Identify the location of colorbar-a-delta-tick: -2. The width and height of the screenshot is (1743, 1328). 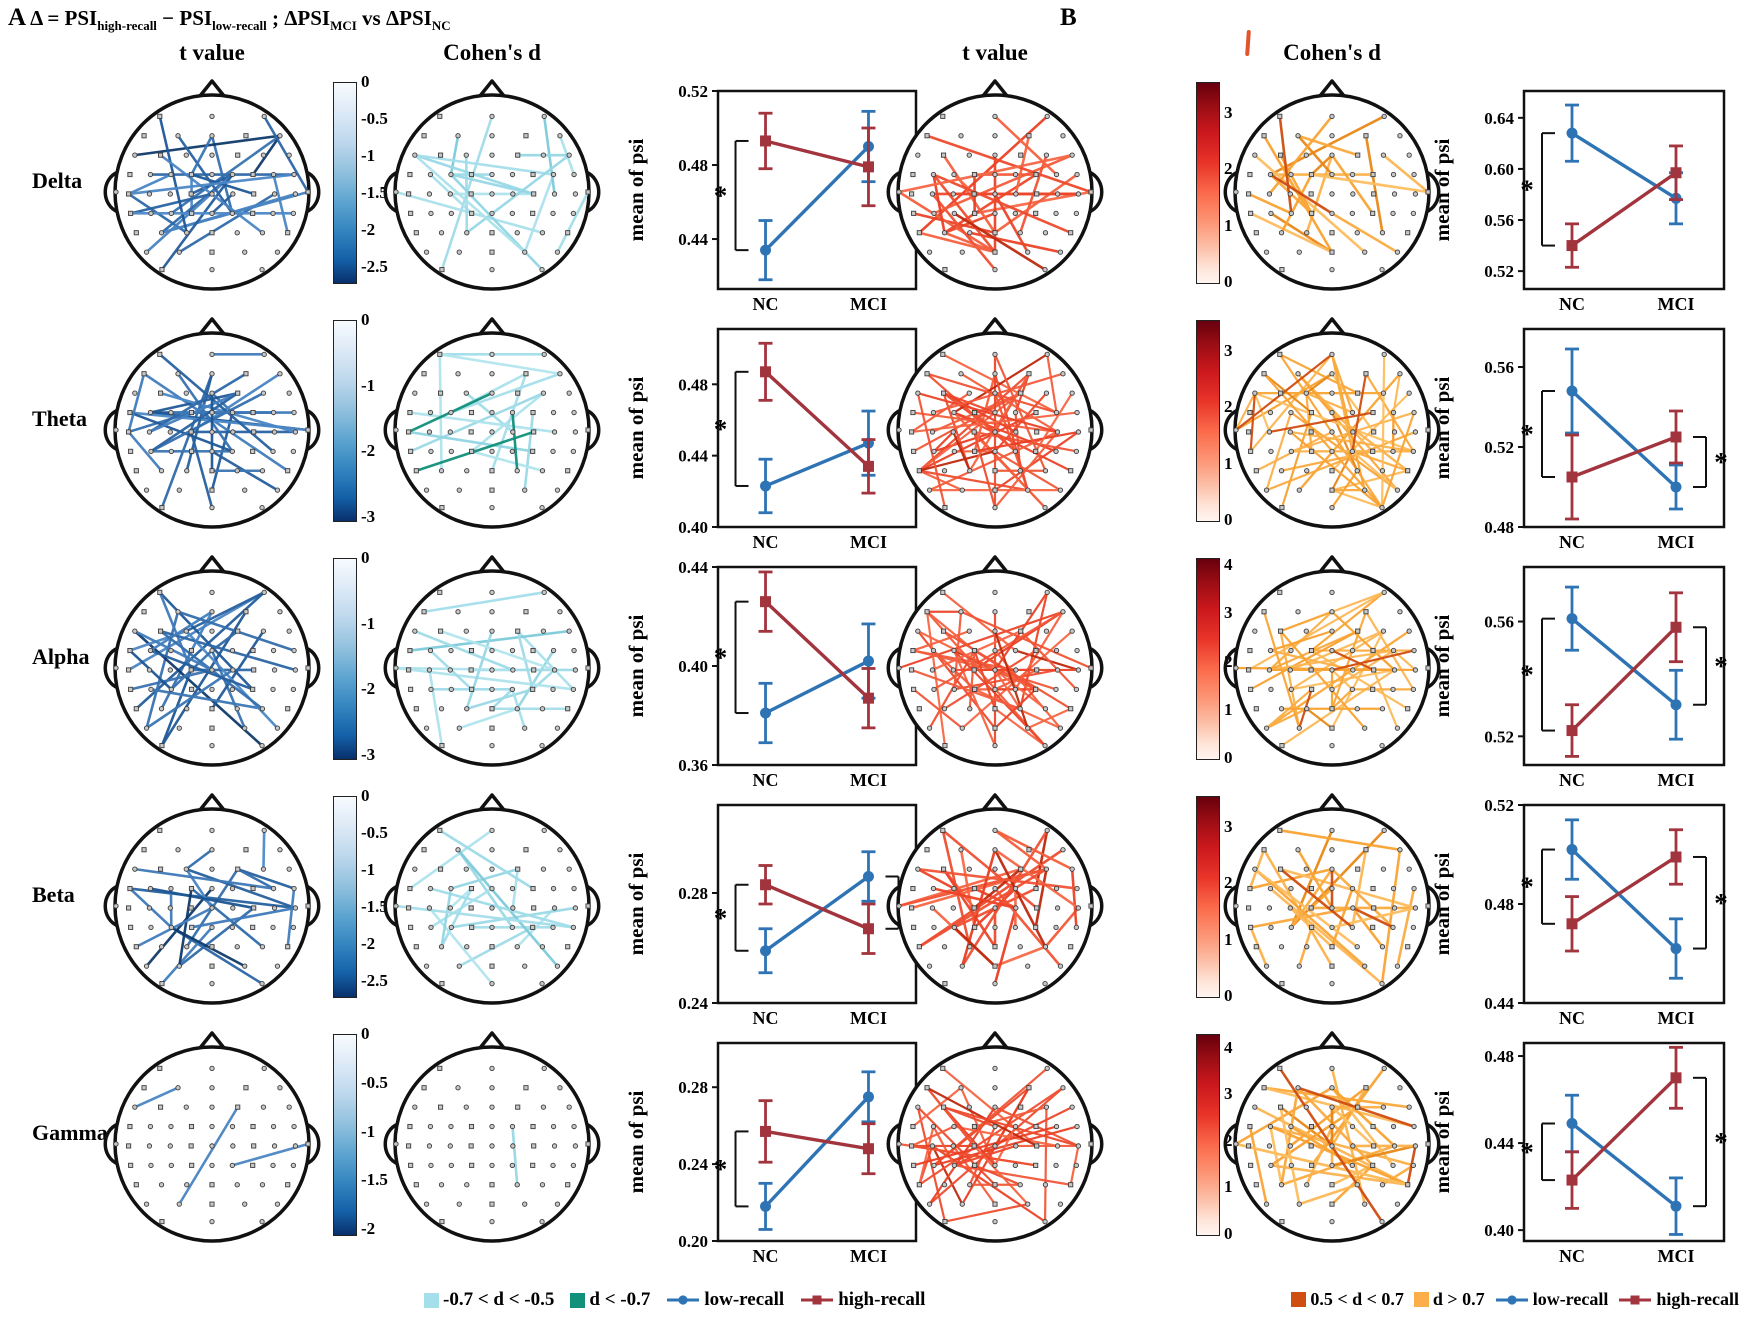
(368, 230).